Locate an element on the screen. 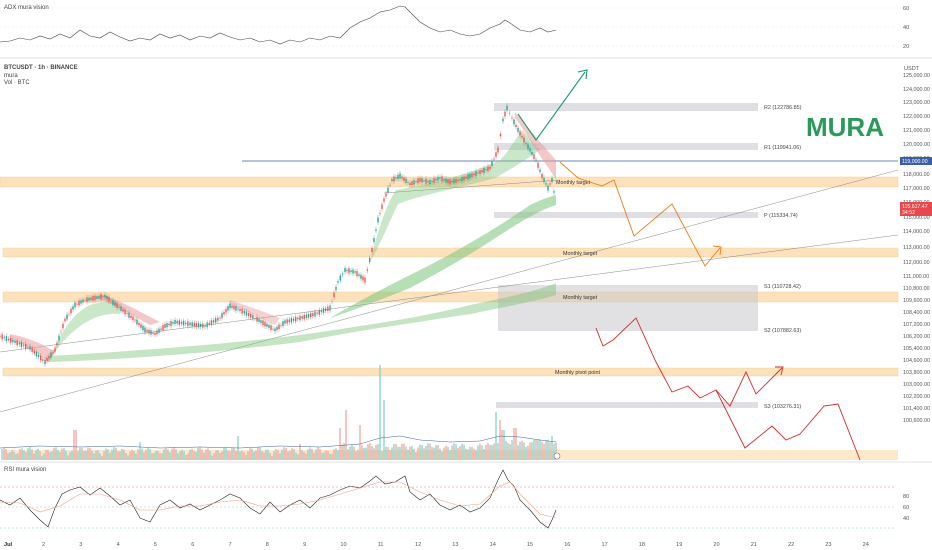 This screenshot has height=550, width=932. ma-ribbon-early is located at coordinates (84, 331).